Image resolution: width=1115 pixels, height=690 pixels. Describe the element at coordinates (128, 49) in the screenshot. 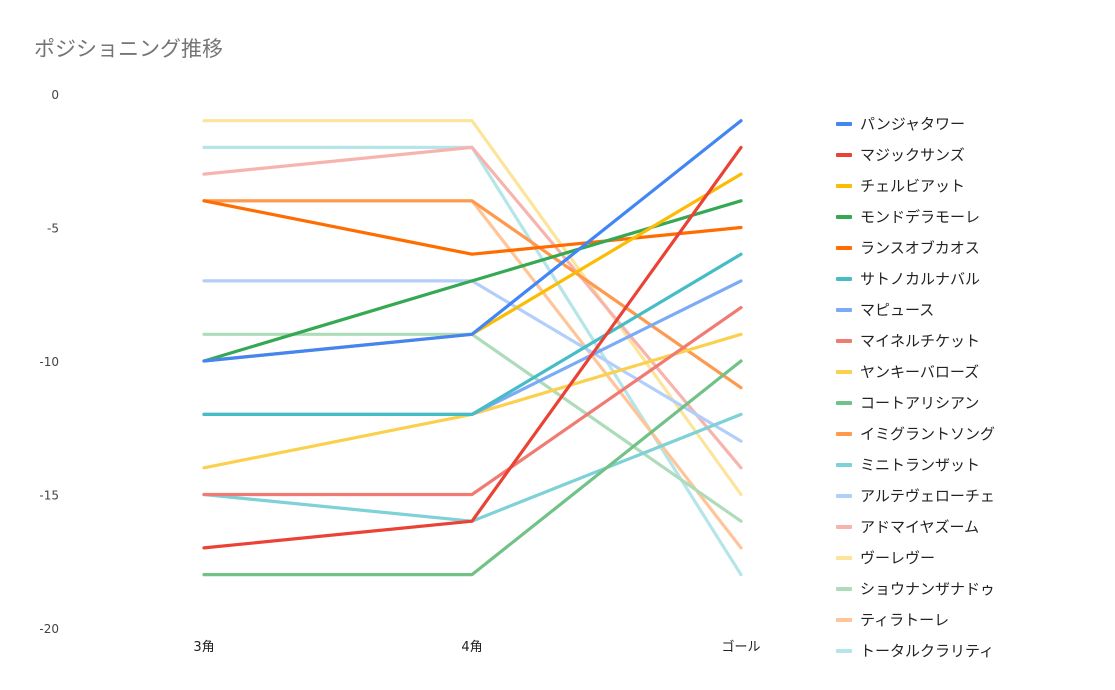

I see `chart-title: ポジショニング推移` at that location.